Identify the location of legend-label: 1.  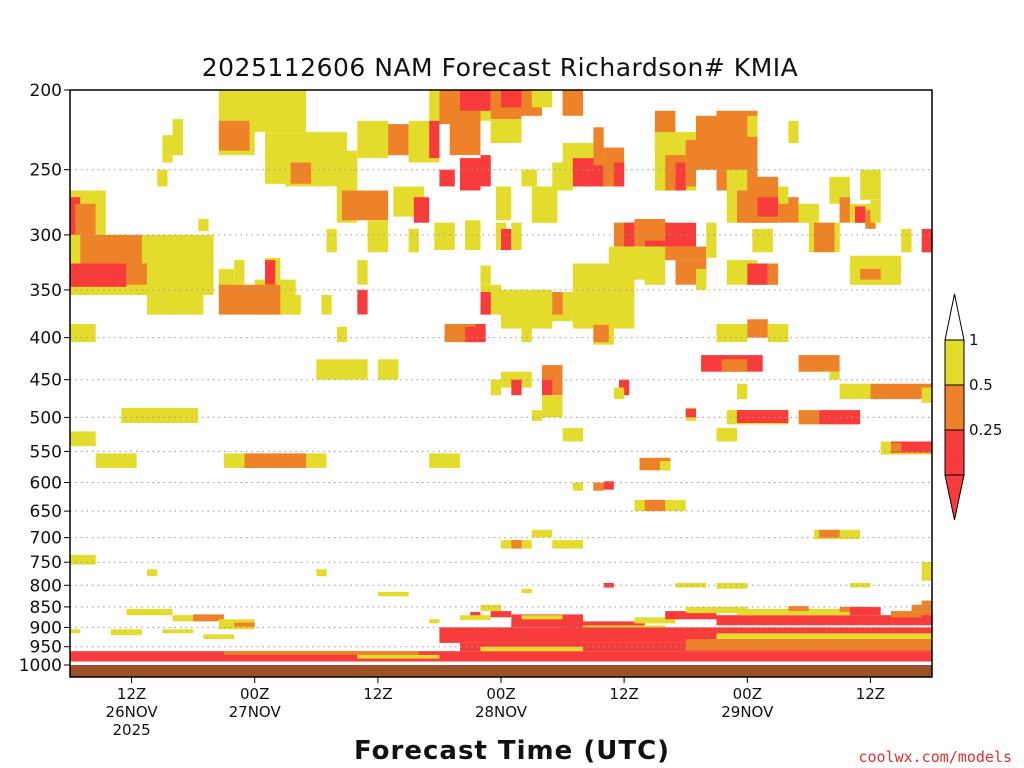
(974, 340).